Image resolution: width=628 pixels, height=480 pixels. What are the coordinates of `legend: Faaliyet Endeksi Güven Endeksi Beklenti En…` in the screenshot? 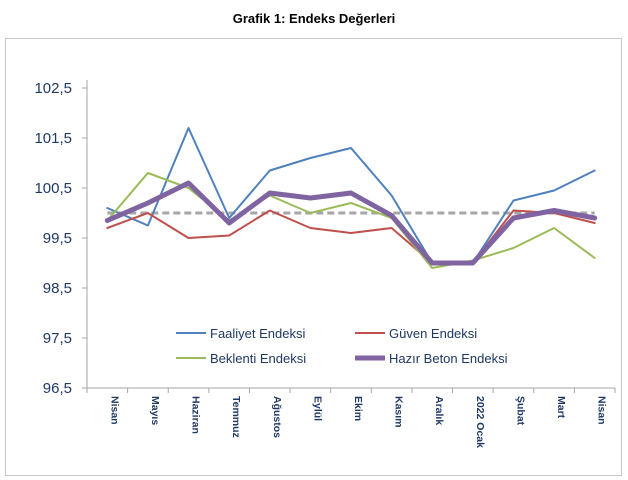 It's located at (342, 346).